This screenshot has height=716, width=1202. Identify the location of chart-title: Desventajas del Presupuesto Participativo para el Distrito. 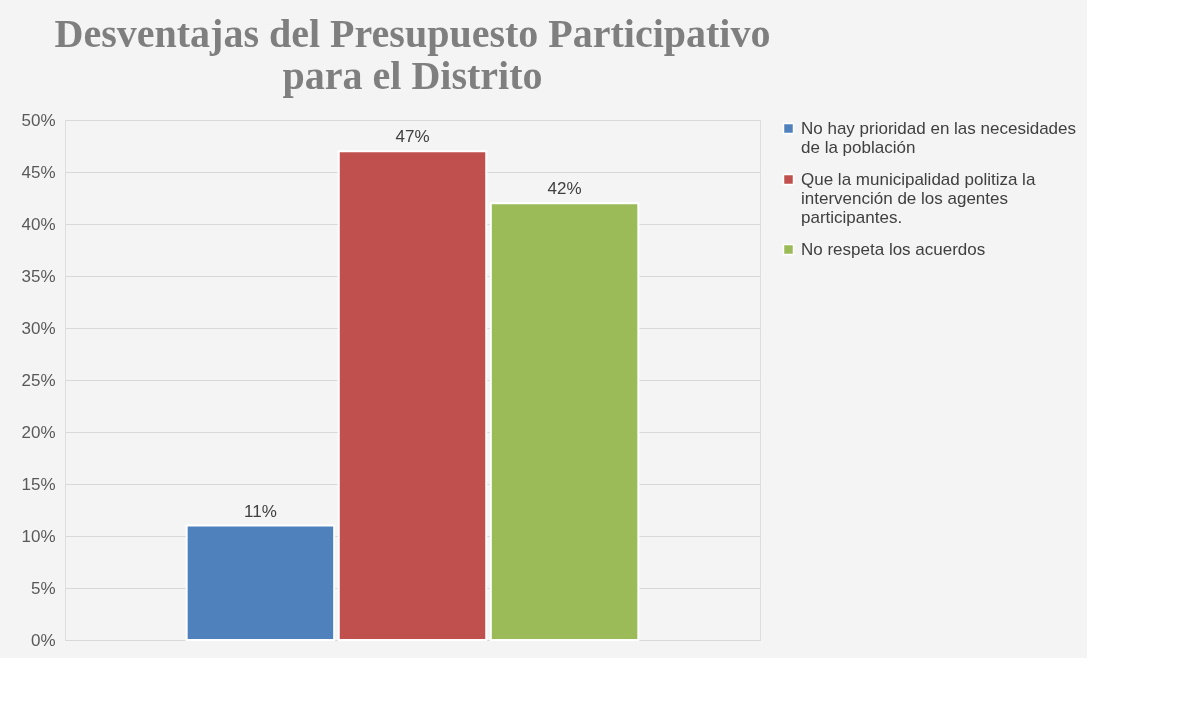
(412, 54).